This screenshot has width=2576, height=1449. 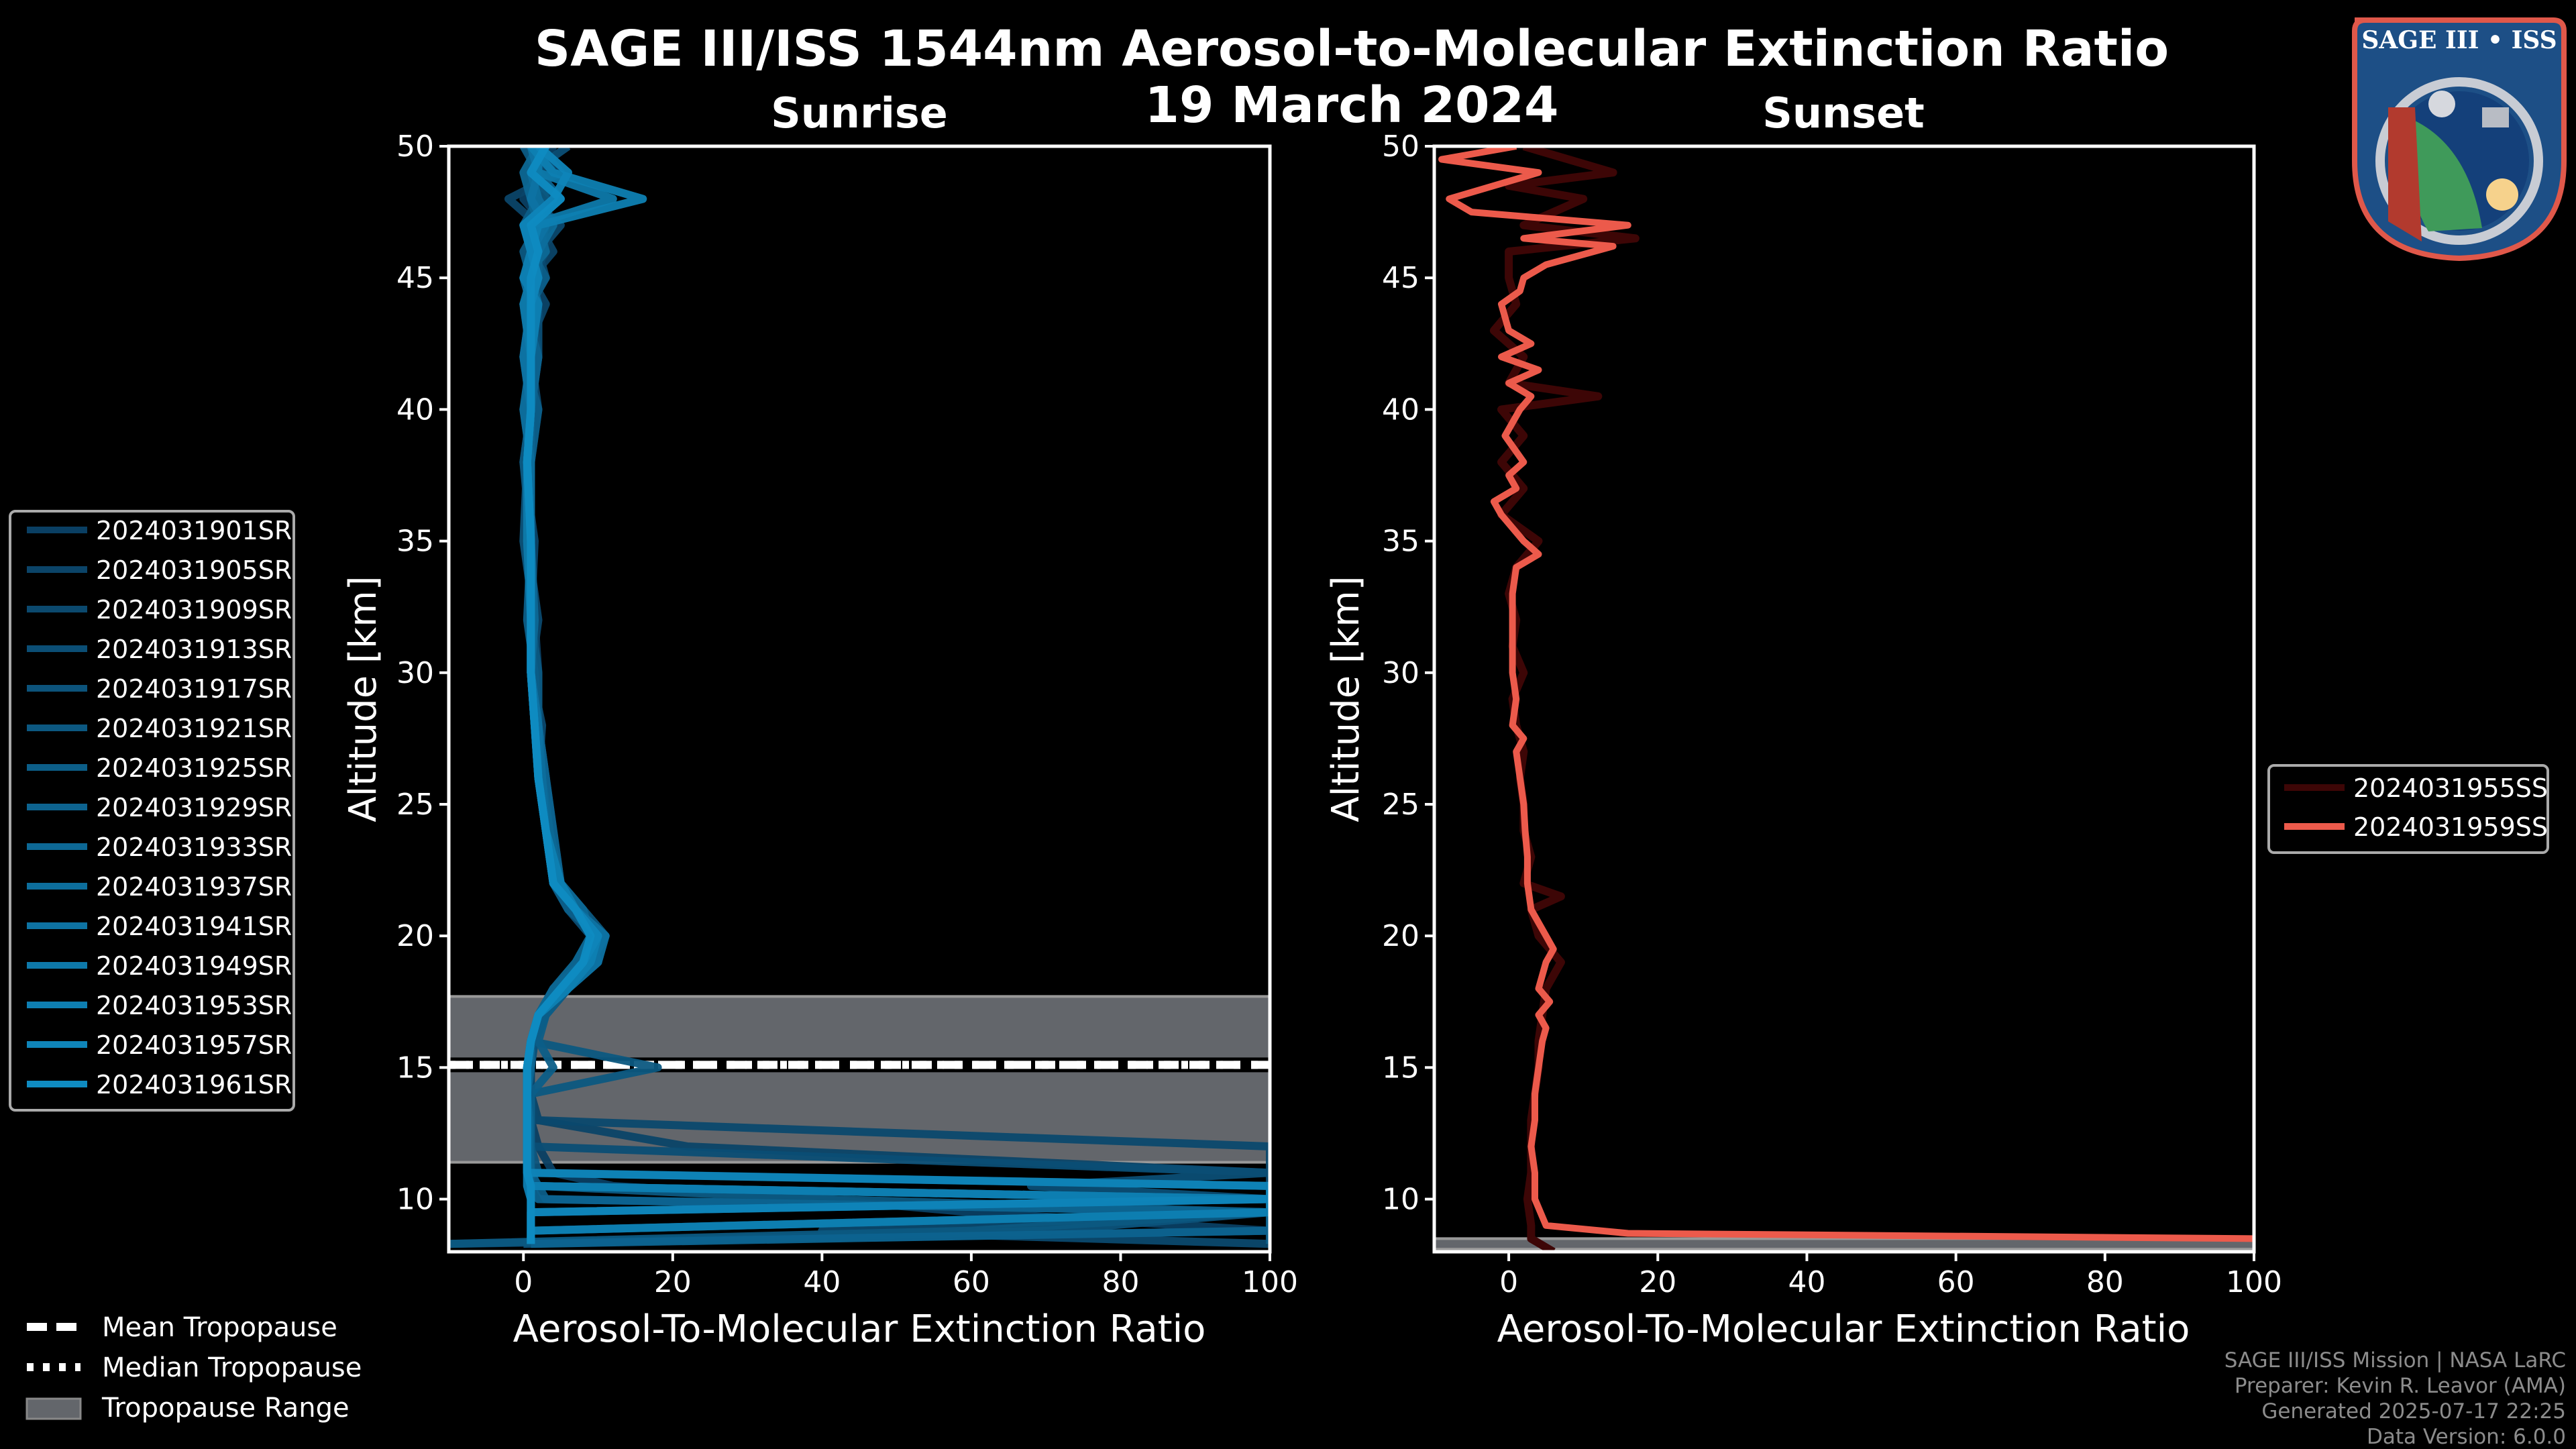 What do you see at coordinates (194, 570) in the screenshot?
I see `legend-entry-label: 2024031905SR` at bounding box center [194, 570].